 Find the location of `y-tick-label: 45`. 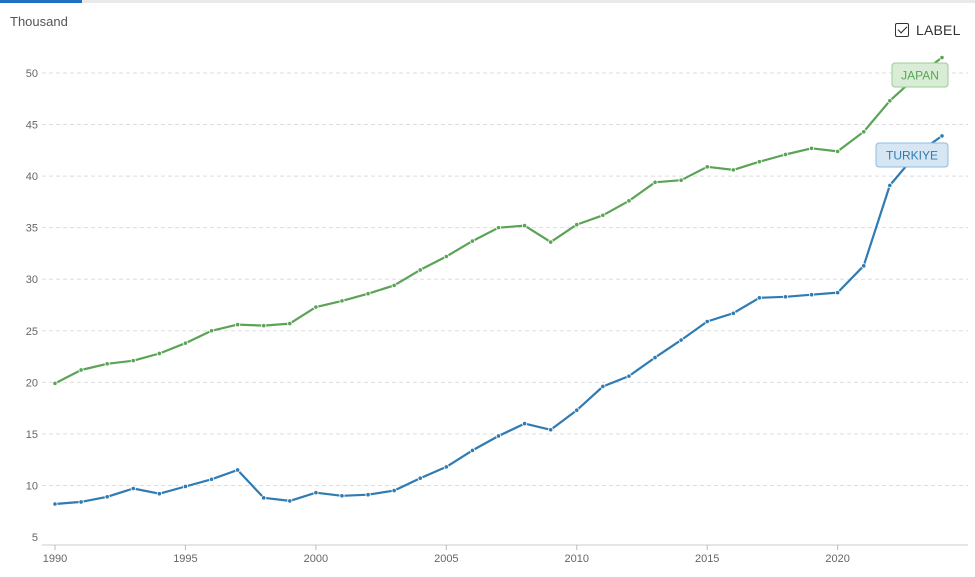

y-tick-label: 45 is located at coordinates (32, 126).